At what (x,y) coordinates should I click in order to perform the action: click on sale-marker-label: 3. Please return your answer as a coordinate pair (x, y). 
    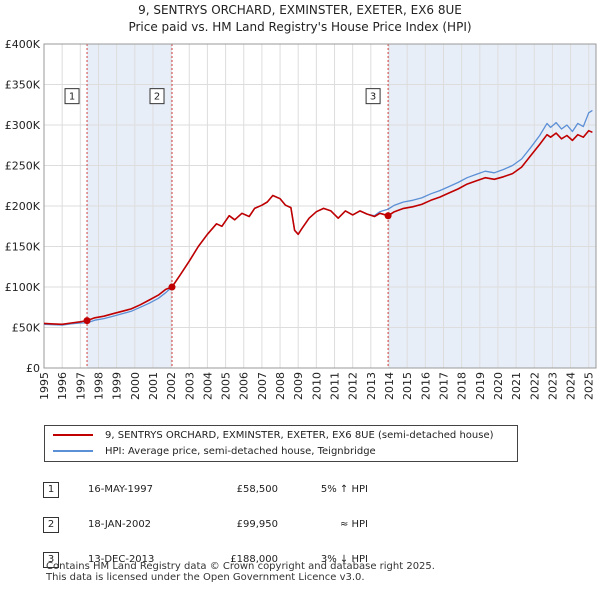
    Looking at the image, I should click on (373, 97).